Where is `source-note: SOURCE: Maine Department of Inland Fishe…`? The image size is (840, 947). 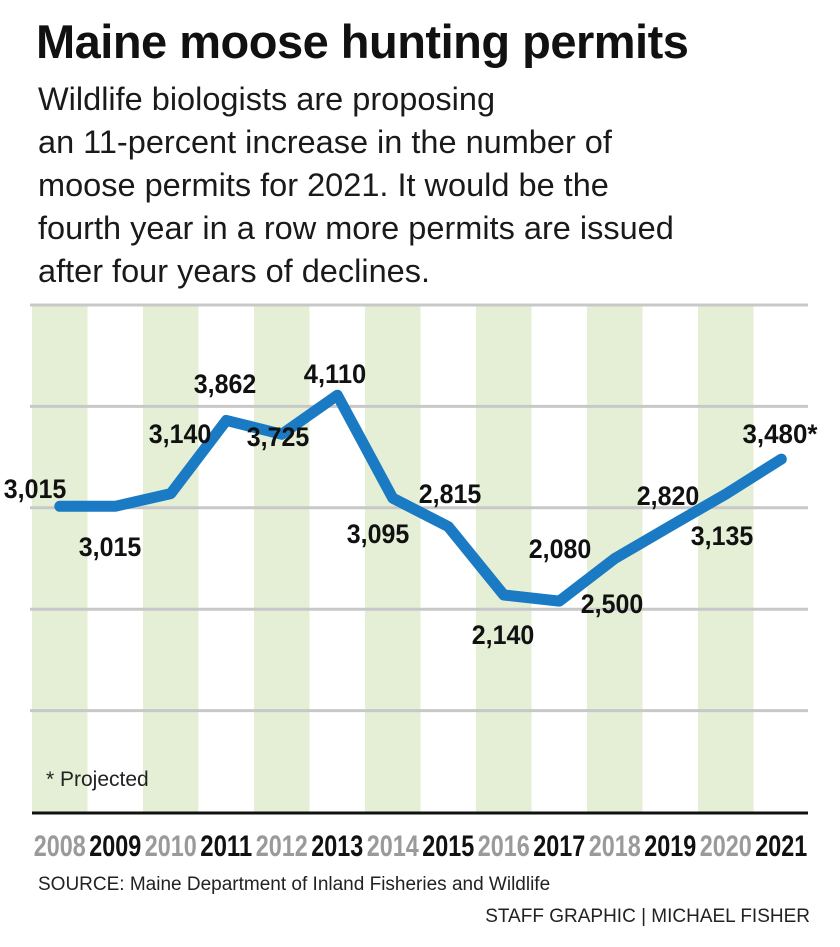 source-note: SOURCE: Maine Department of Inland Fishe… is located at coordinates (294, 884).